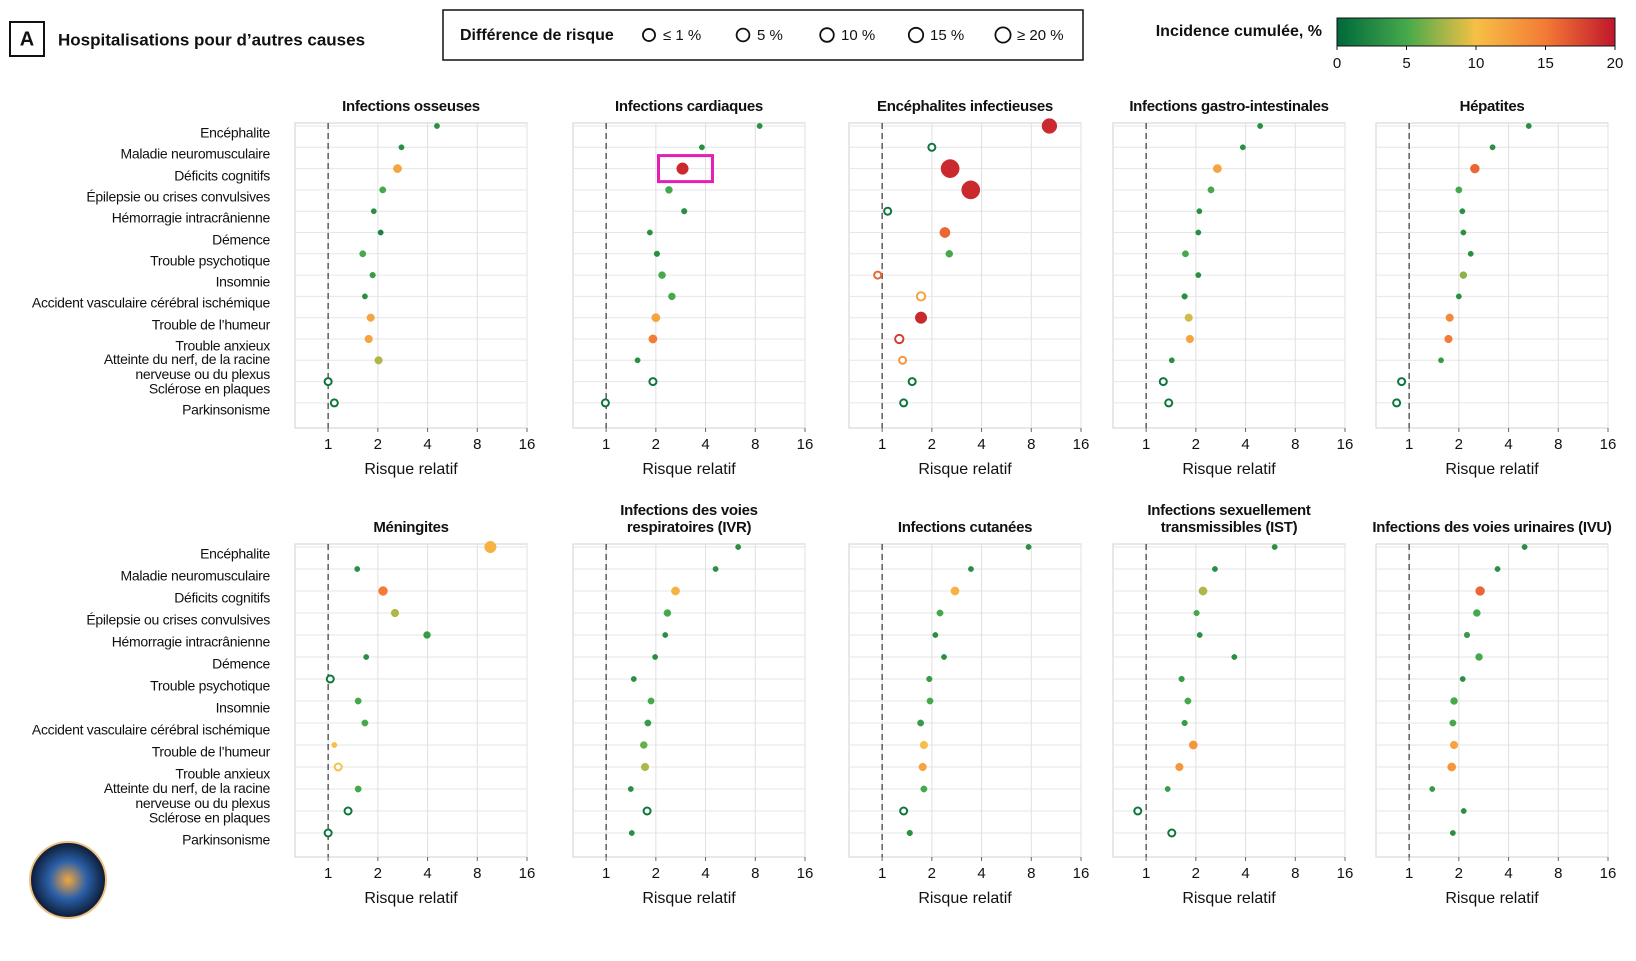  Describe the element at coordinates (763, 35) in the screenshot. I see `legend-box` at that location.